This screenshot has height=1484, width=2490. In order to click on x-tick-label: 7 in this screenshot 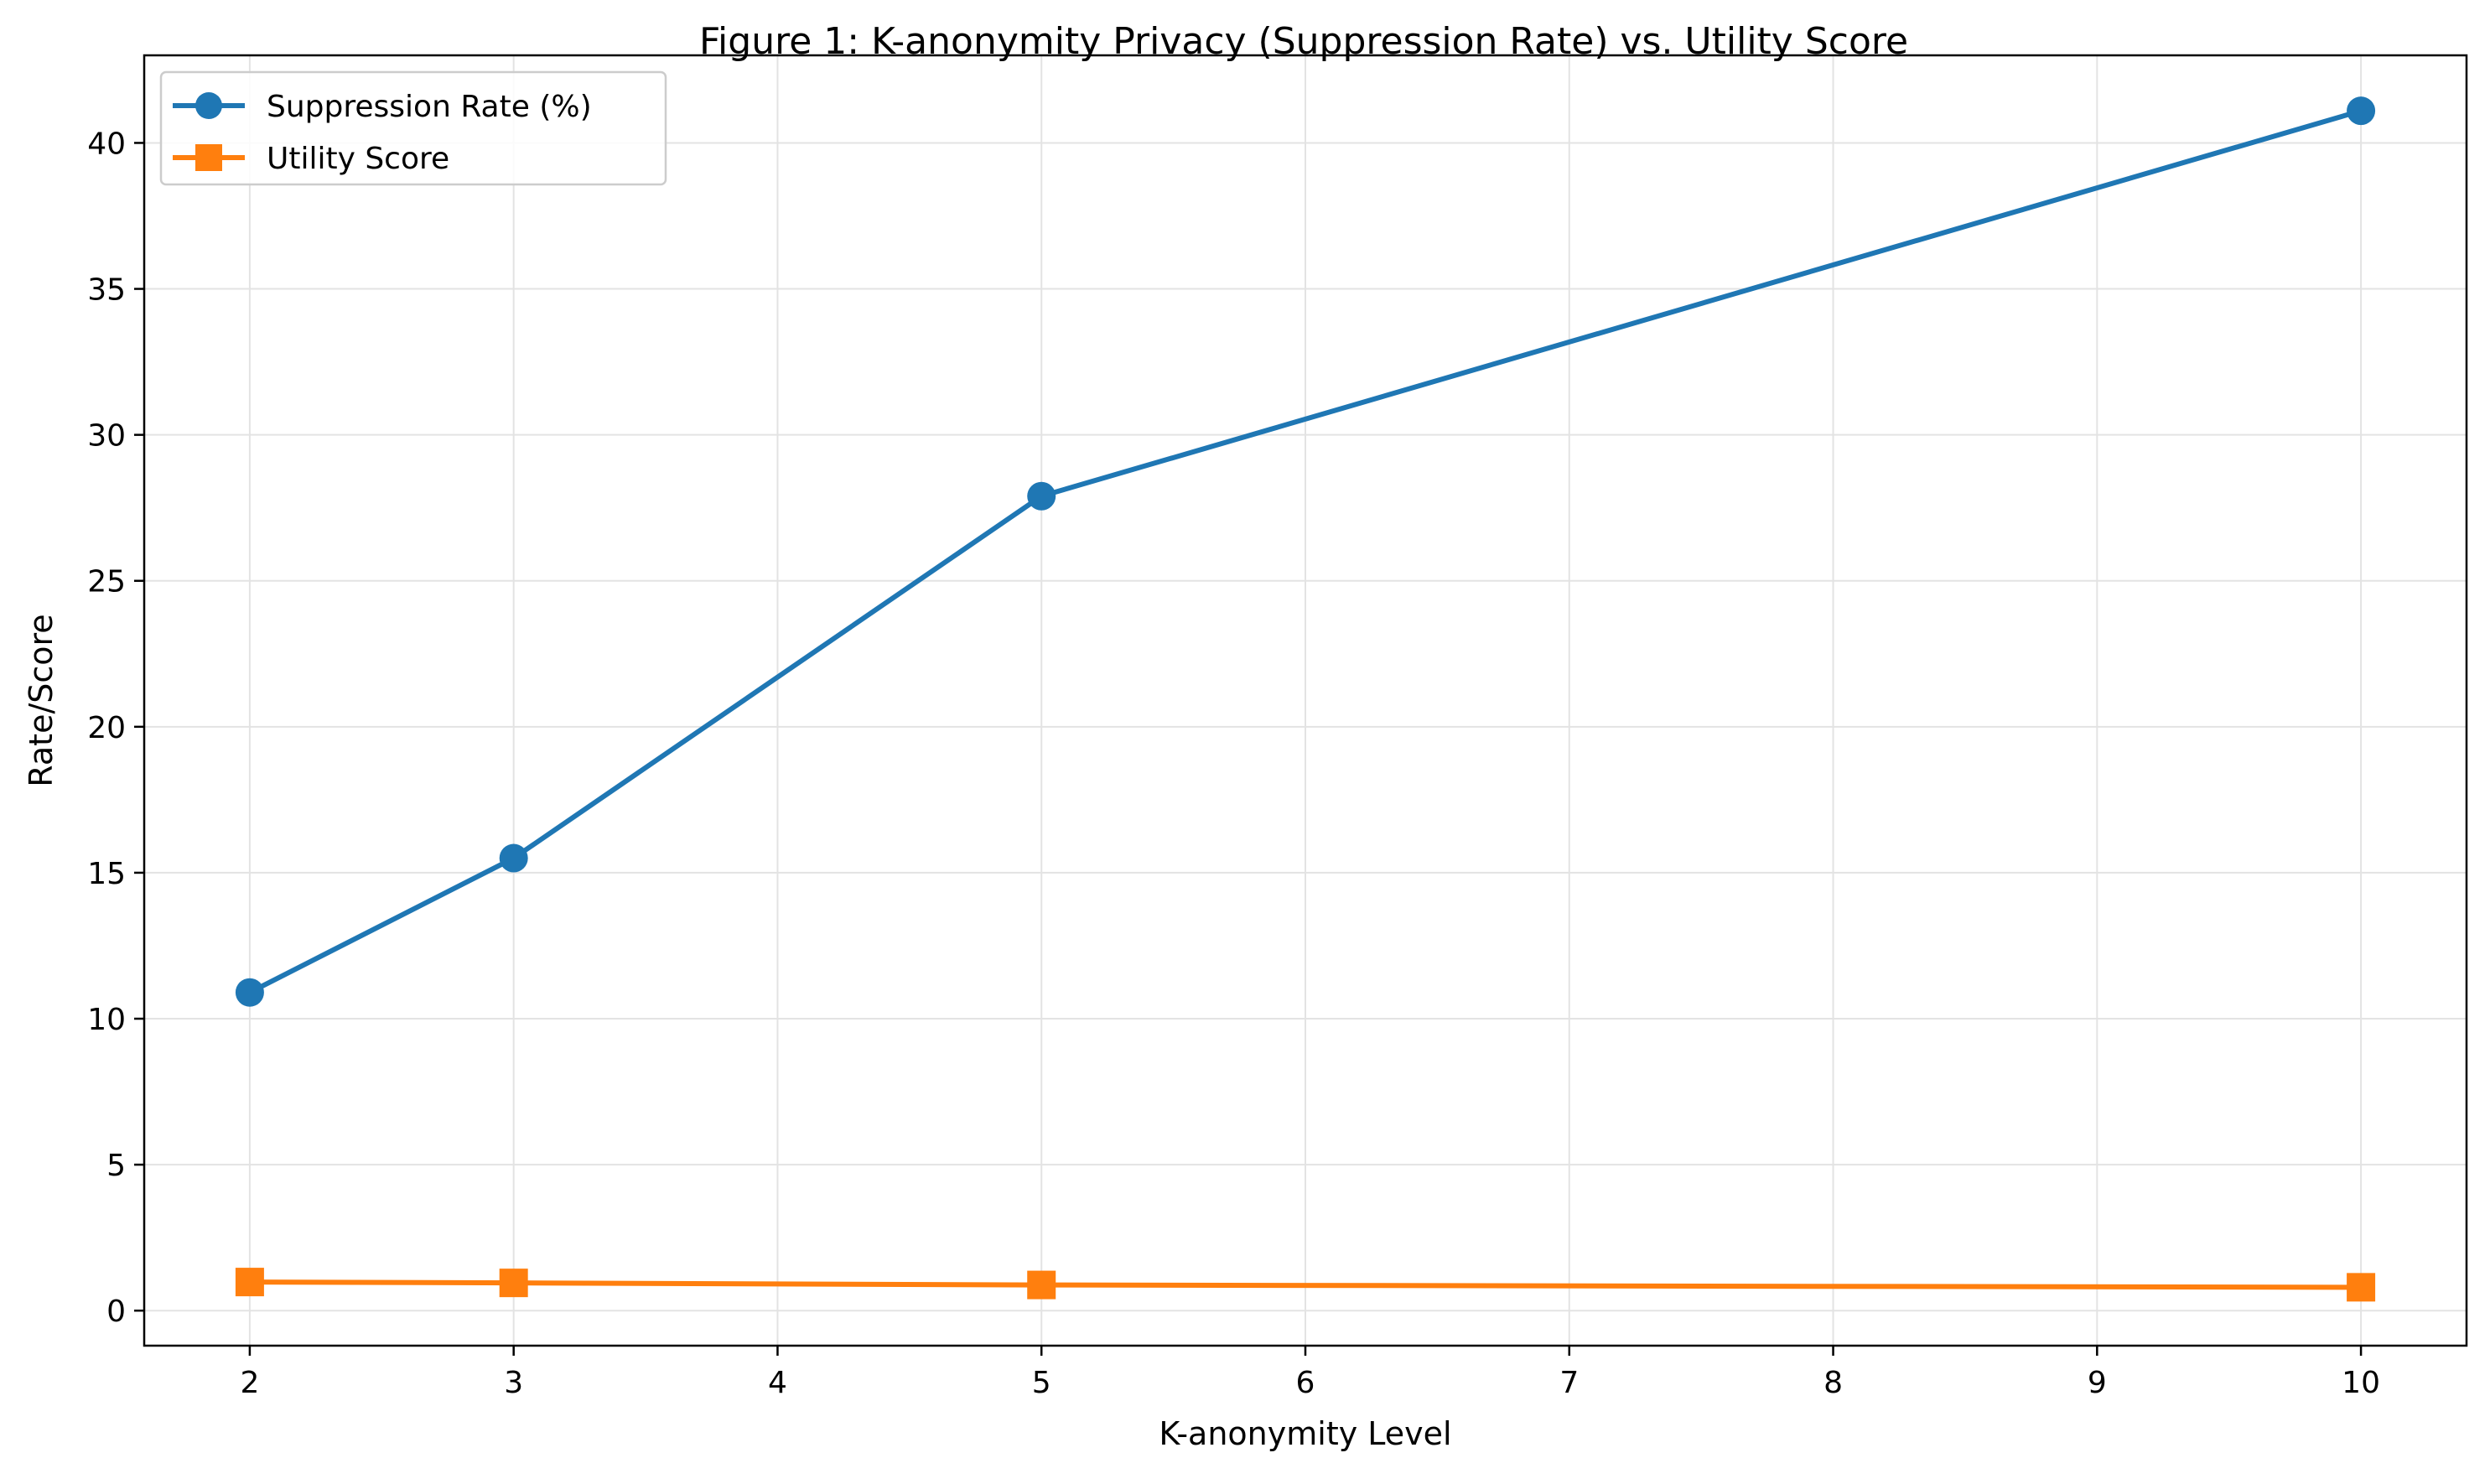, I will do `click(1569, 1383)`.